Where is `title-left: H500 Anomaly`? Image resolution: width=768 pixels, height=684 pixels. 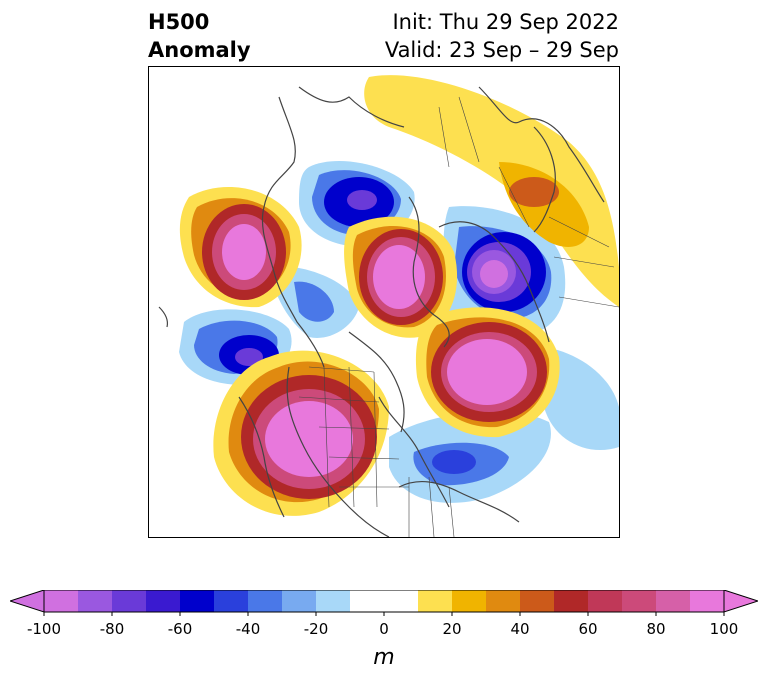 title-left: H500 Anomaly is located at coordinates (199, 36).